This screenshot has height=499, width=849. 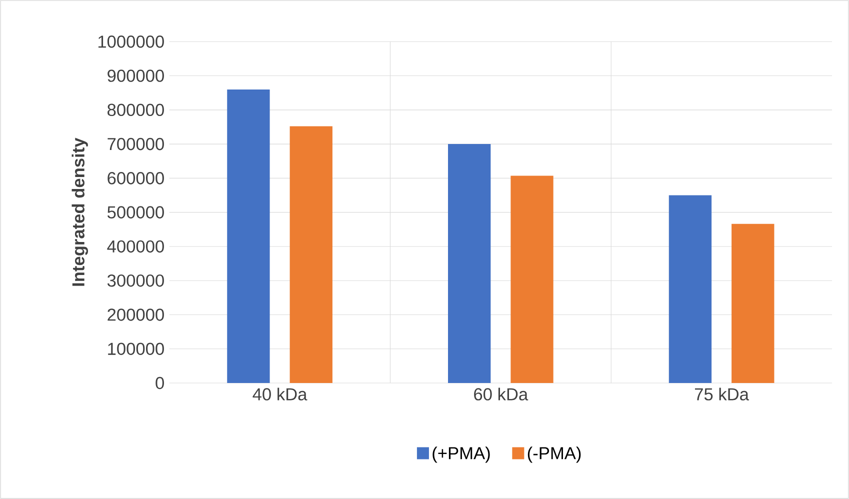 I want to click on y-tick-label: 200000, so click(x=136, y=314).